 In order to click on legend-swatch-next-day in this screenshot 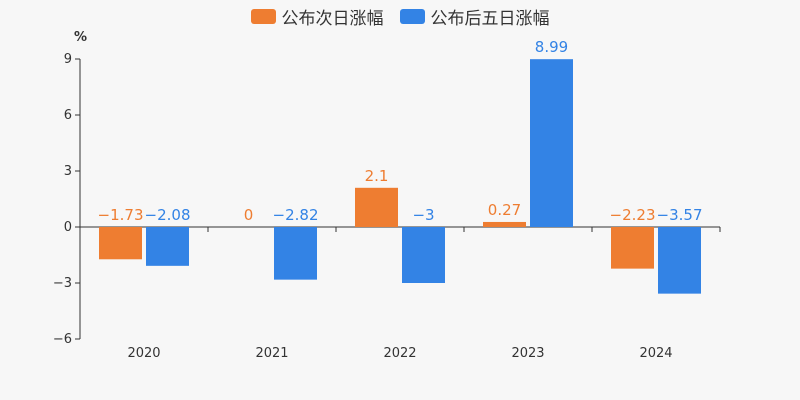, I will do `click(263, 16)`.